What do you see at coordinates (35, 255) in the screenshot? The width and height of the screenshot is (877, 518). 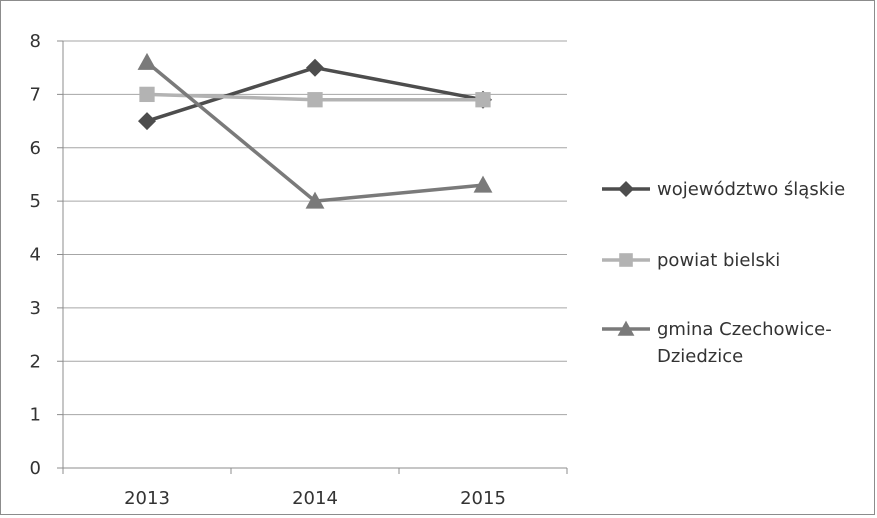 I see `y-tick-label: 4` at bounding box center [35, 255].